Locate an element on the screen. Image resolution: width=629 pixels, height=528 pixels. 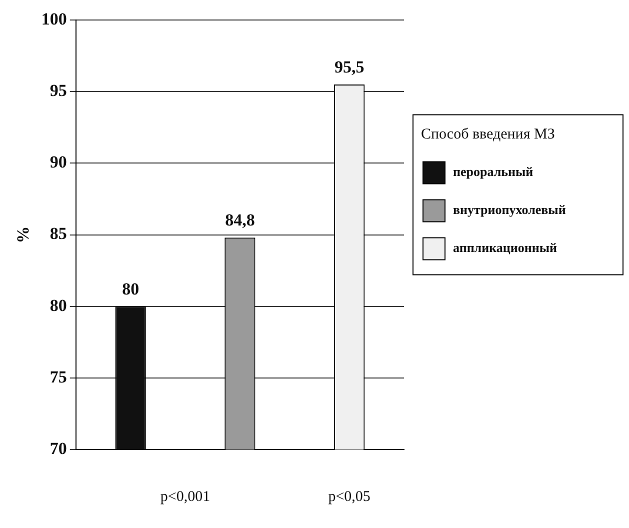
legend-title: Способ введения МЗ is located at coordinates (488, 134).